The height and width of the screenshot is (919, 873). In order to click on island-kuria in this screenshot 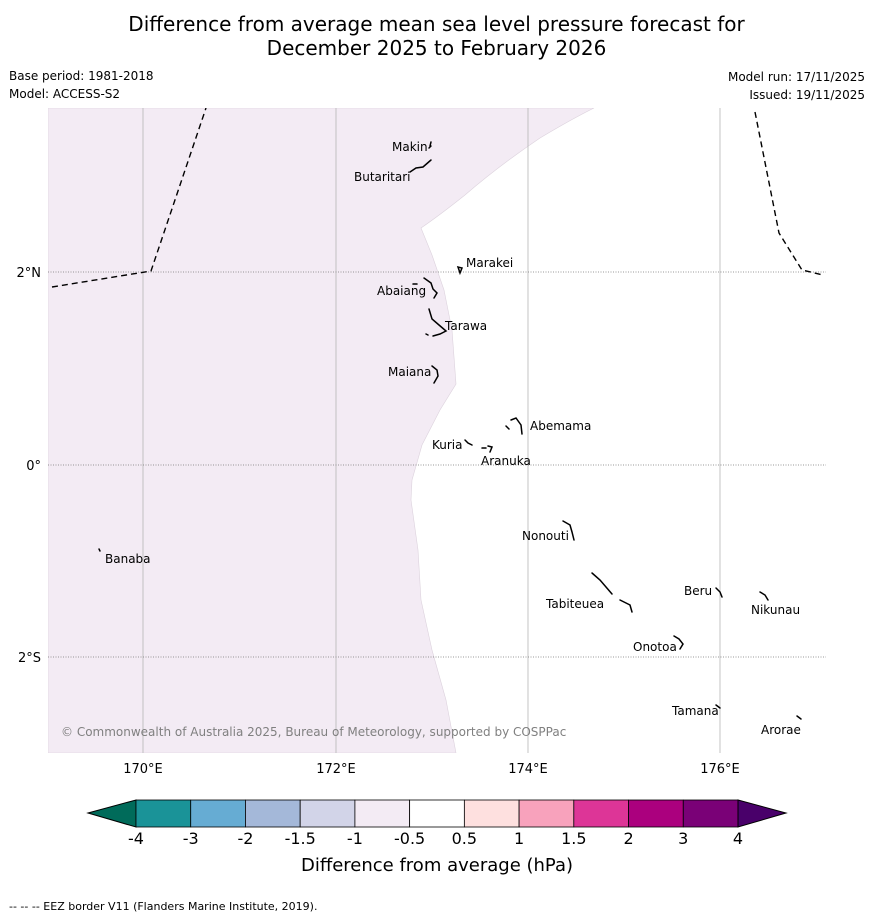, I will do `click(468, 442)`.